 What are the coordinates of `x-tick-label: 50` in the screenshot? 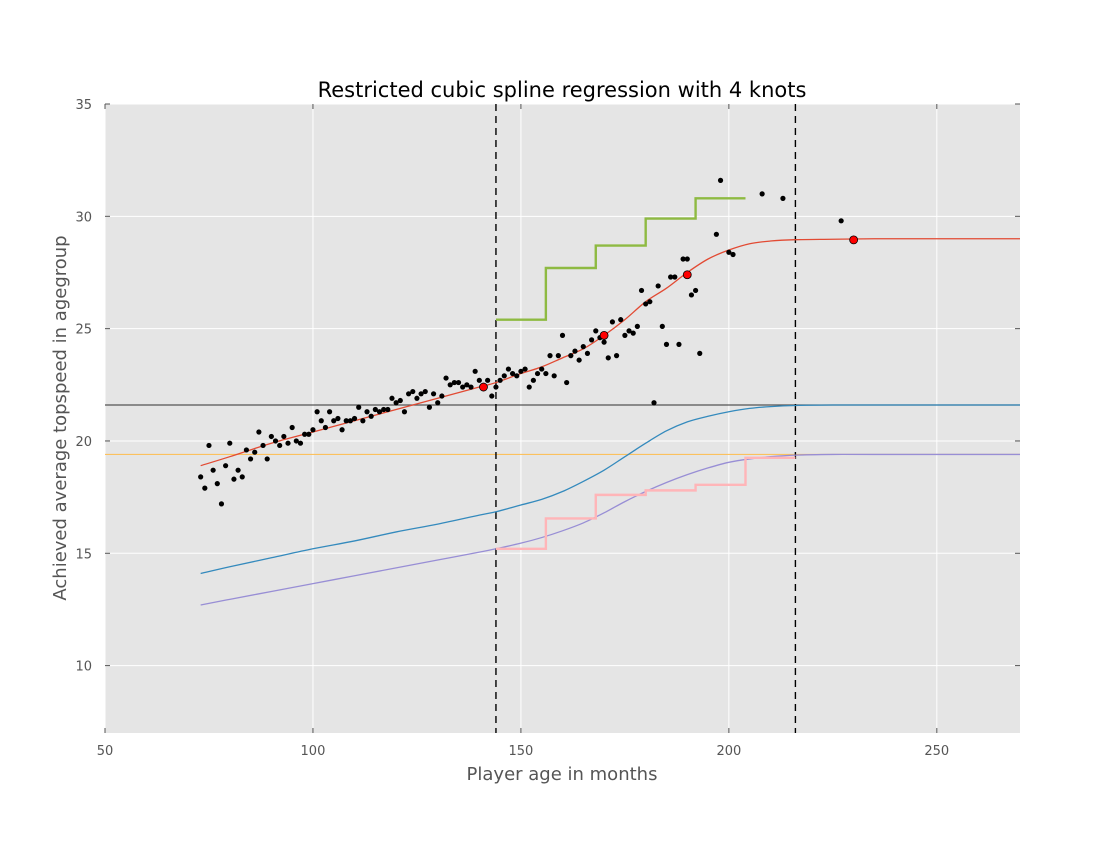 It's located at (105, 751).